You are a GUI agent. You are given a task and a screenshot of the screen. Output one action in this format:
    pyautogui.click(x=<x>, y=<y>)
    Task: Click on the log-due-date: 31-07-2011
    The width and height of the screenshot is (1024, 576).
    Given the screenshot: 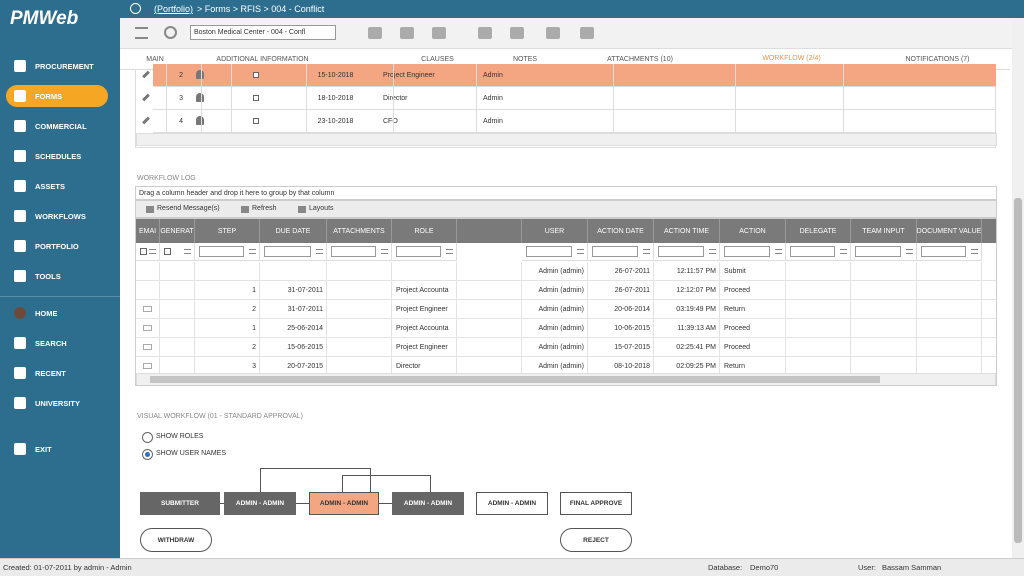 What is the action you would take?
    pyautogui.click(x=305, y=290)
    